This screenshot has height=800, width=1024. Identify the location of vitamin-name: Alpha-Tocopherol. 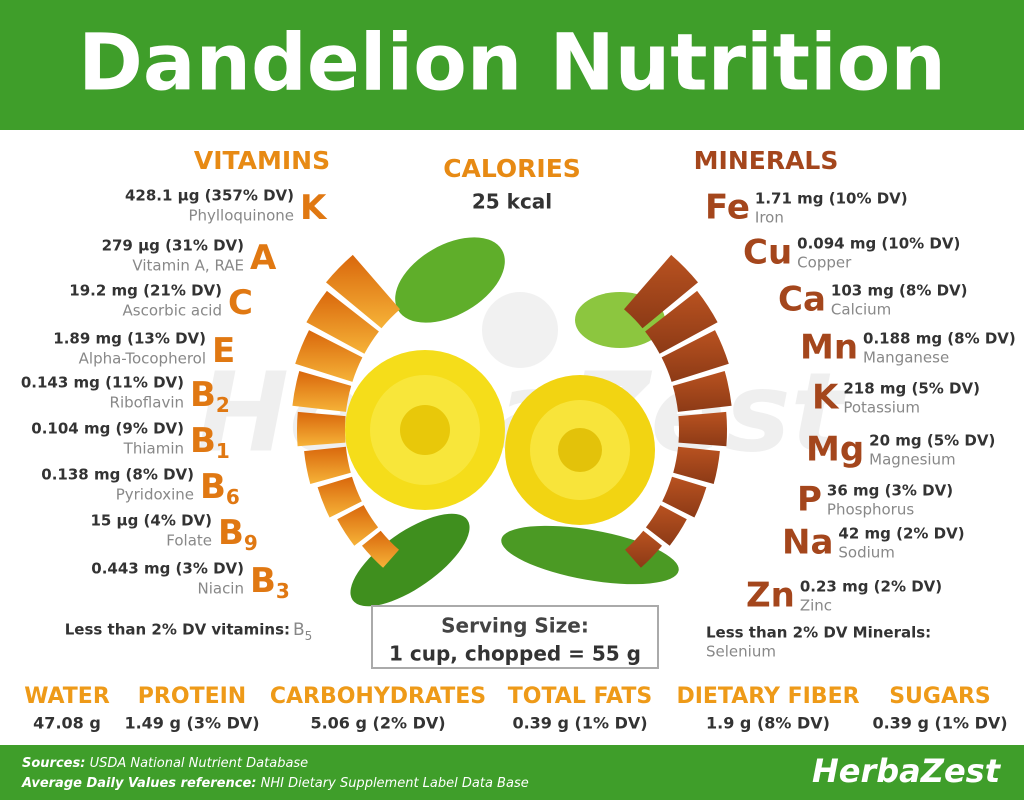
(142, 359).